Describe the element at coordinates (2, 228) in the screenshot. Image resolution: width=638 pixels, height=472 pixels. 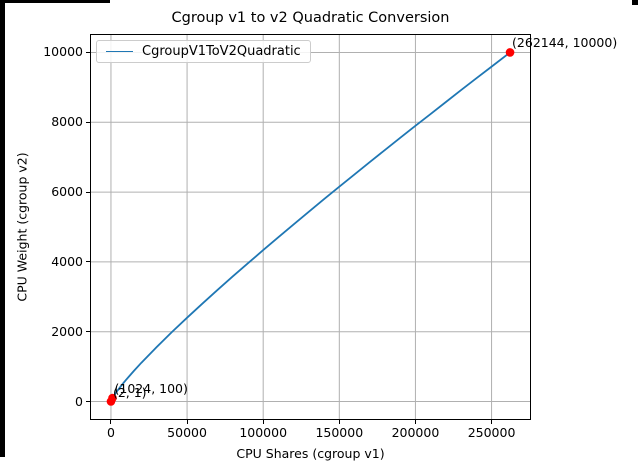
I see `window-border-left` at that location.